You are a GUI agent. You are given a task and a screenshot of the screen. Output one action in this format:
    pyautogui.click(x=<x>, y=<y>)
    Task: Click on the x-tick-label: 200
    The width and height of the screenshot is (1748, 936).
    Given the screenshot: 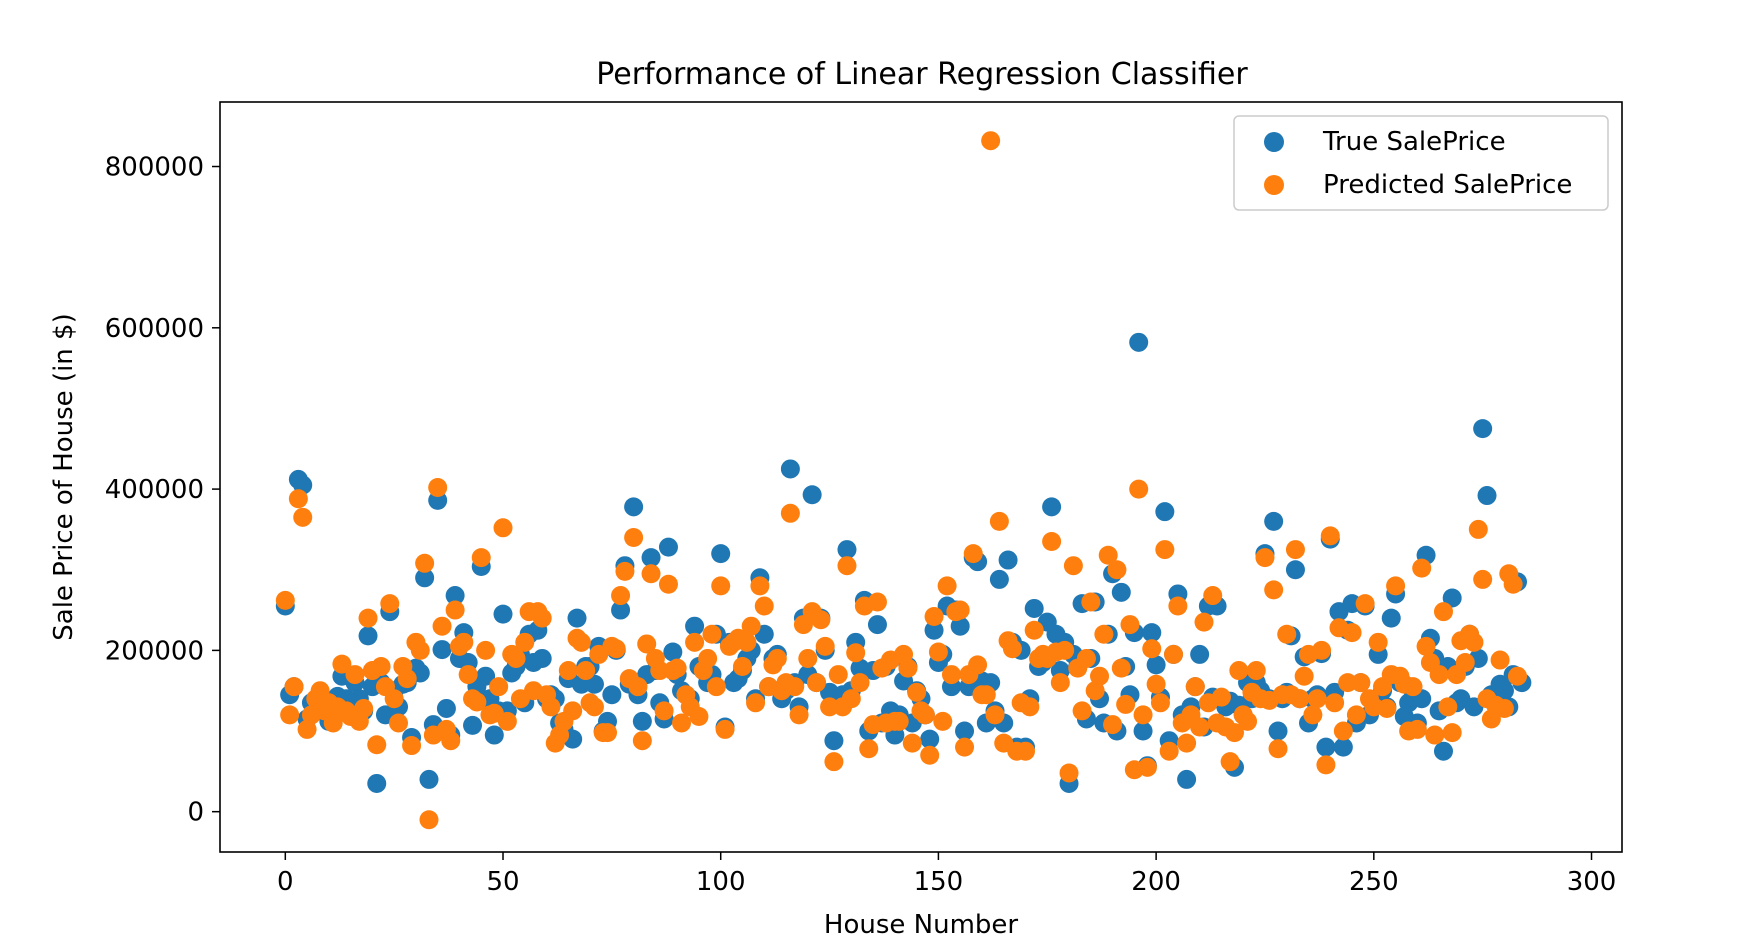 What is the action you would take?
    pyautogui.click(x=1156, y=882)
    